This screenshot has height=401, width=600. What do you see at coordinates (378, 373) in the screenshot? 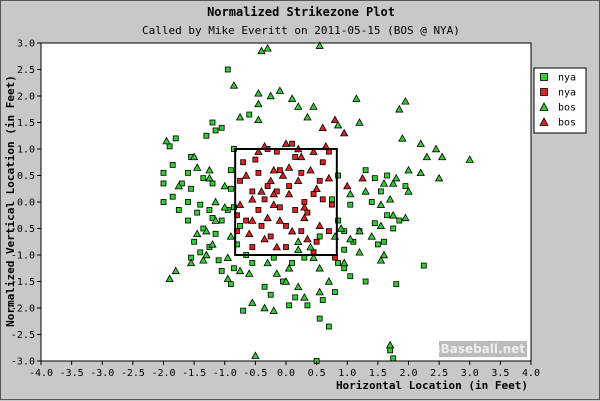
I see `x-tick-label: 1.5` at bounding box center [378, 373].